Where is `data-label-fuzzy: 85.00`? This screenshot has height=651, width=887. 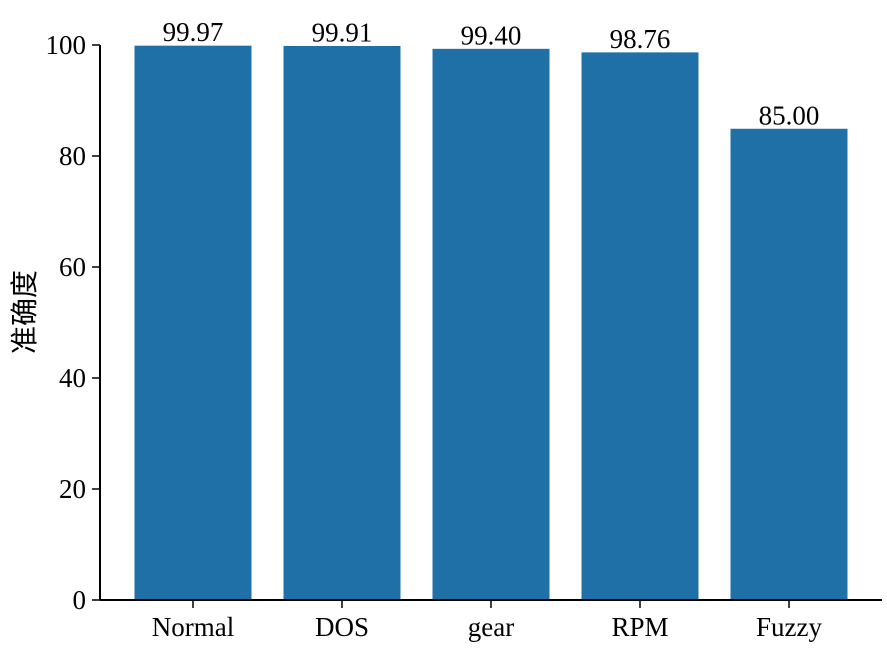 data-label-fuzzy: 85.00 is located at coordinates (789, 115).